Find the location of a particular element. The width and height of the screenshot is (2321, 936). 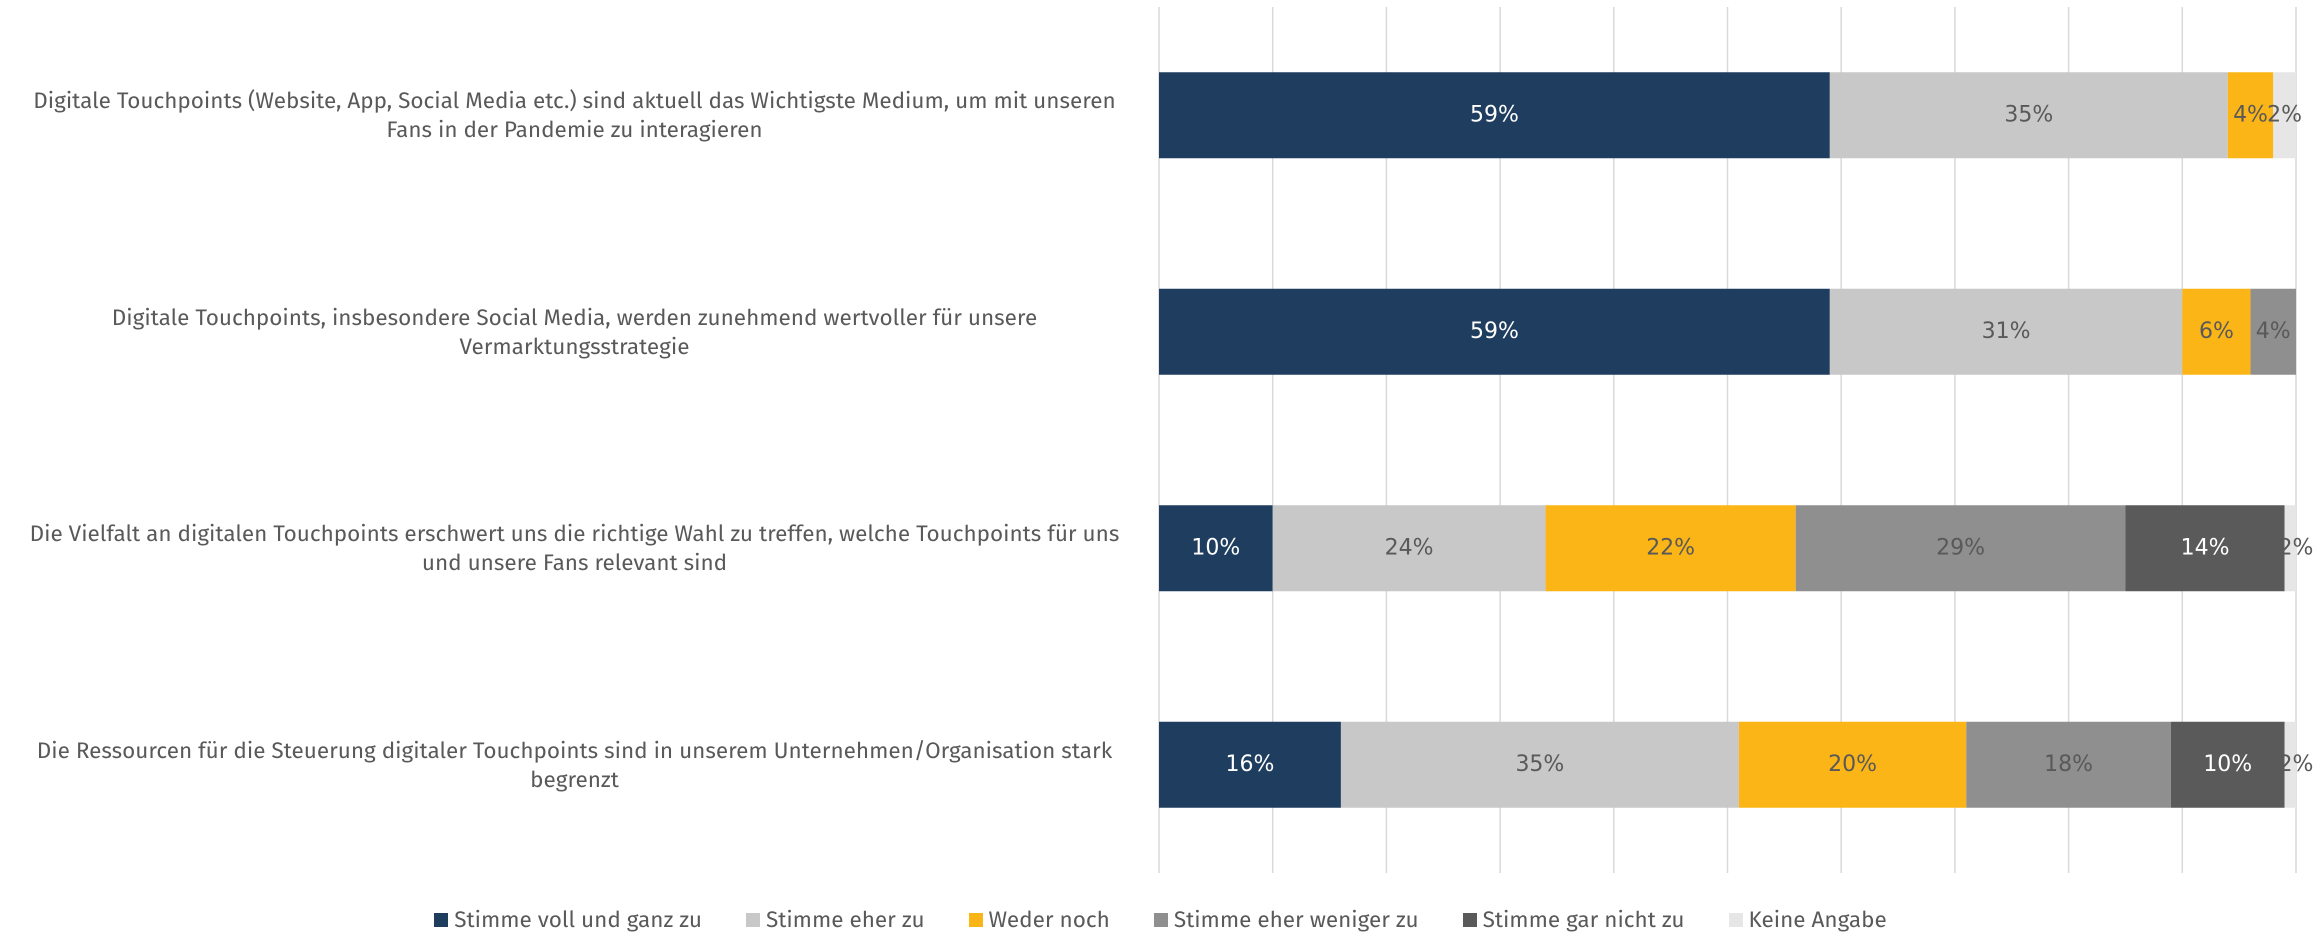

legend-item: Stimme eher zu is located at coordinates (835, 919).